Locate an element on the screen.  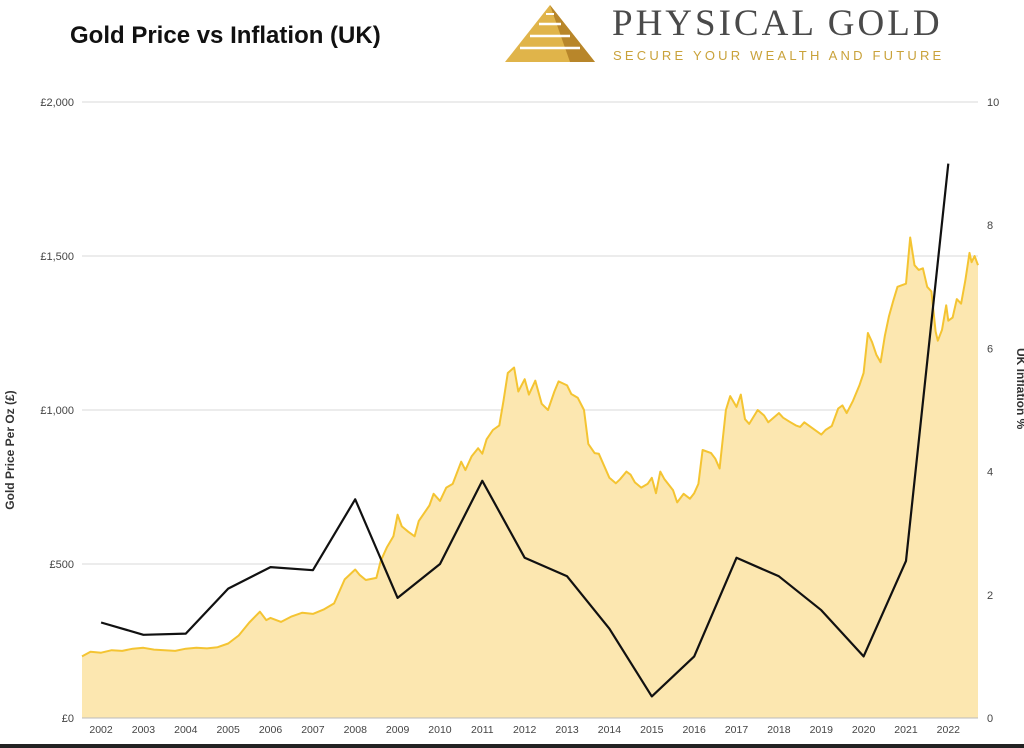
x-tick-label: 2004 is located at coordinates (186, 730).